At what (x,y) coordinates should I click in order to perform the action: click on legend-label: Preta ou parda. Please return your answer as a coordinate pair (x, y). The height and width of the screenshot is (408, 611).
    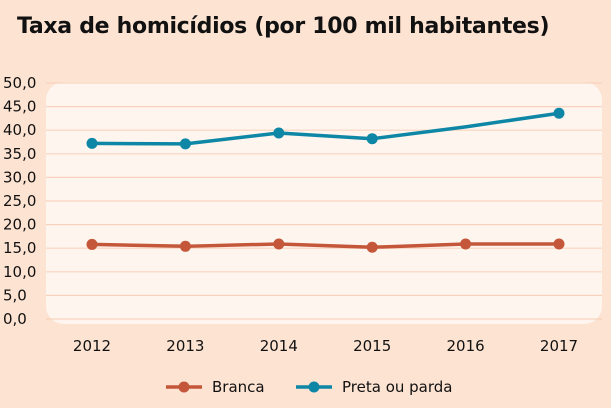
    Looking at the image, I should click on (397, 387).